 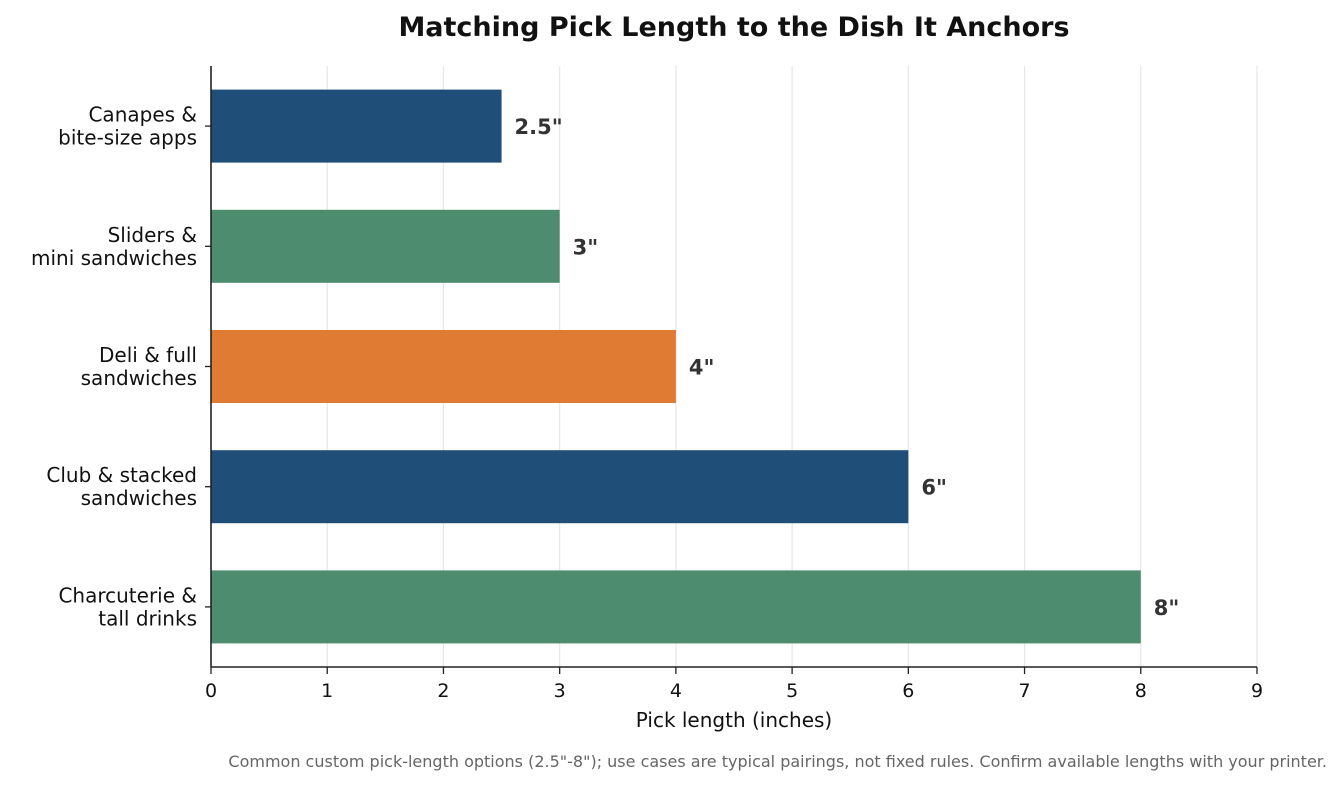 What do you see at coordinates (139, 366) in the screenshot?
I see `category-label: Deli & full sandwiches` at bounding box center [139, 366].